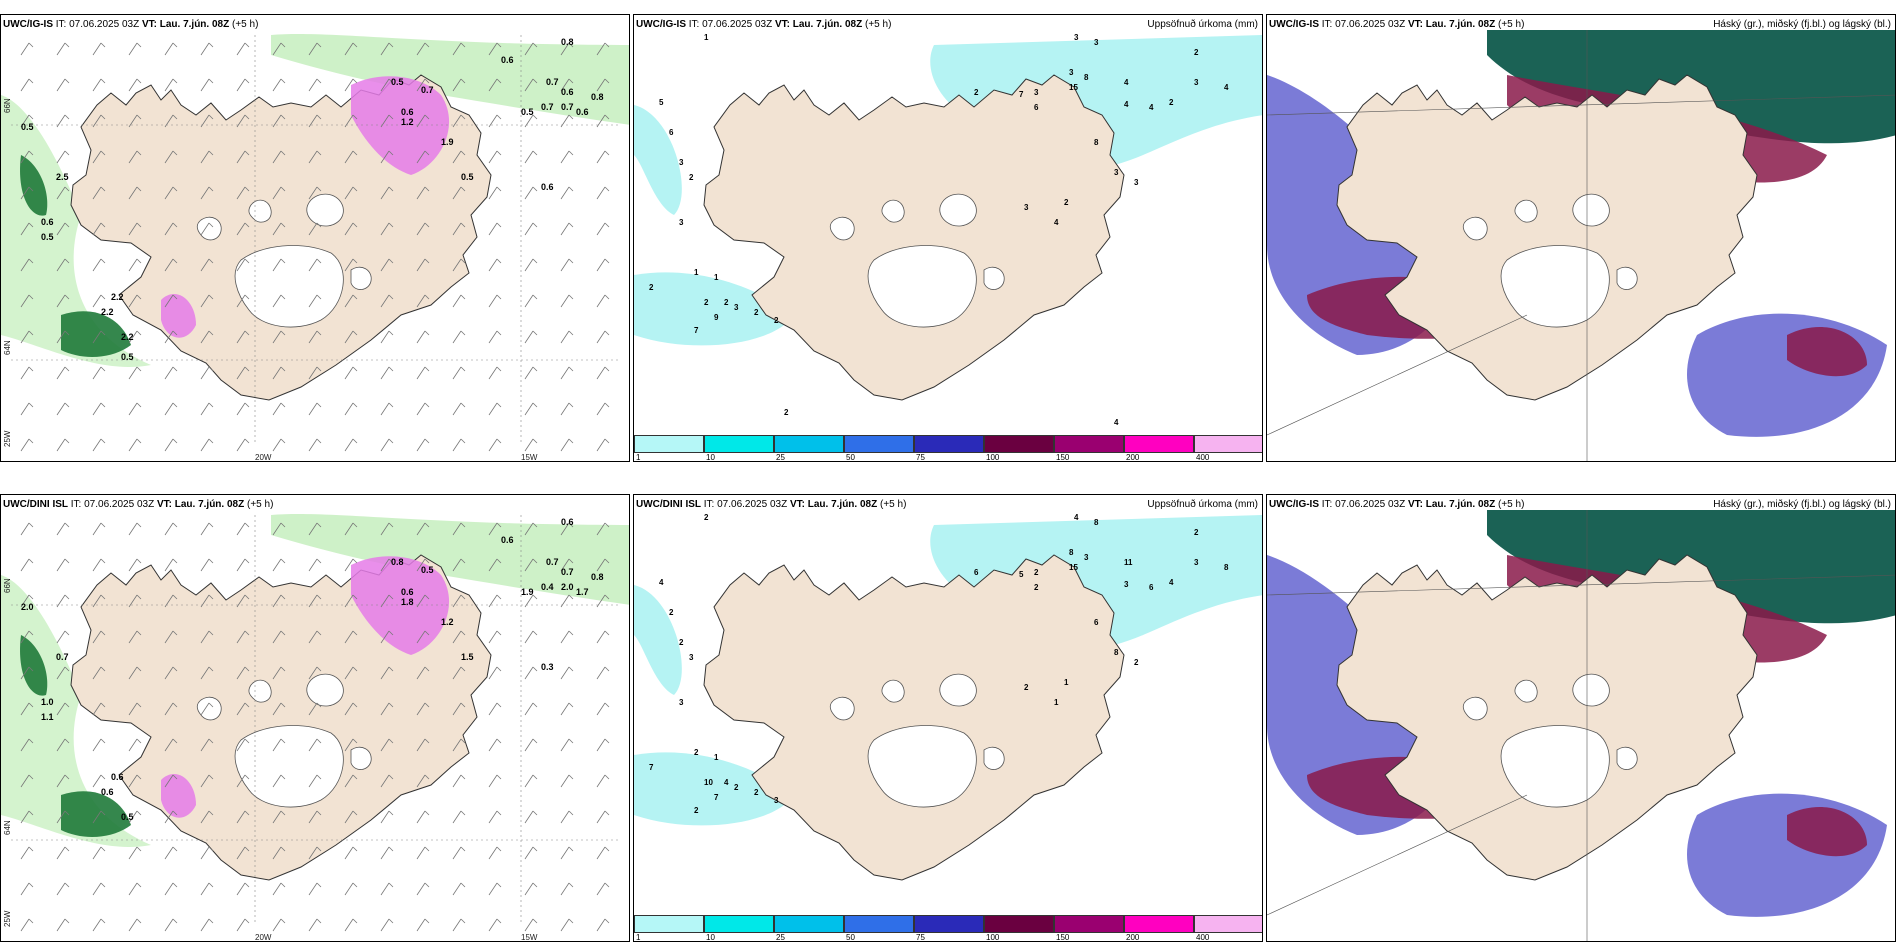 This screenshot has width=1900, height=950. What do you see at coordinates (920, 457) in the screenshot?
I see `legend-tick: 75` at bounding box center [920, 457].